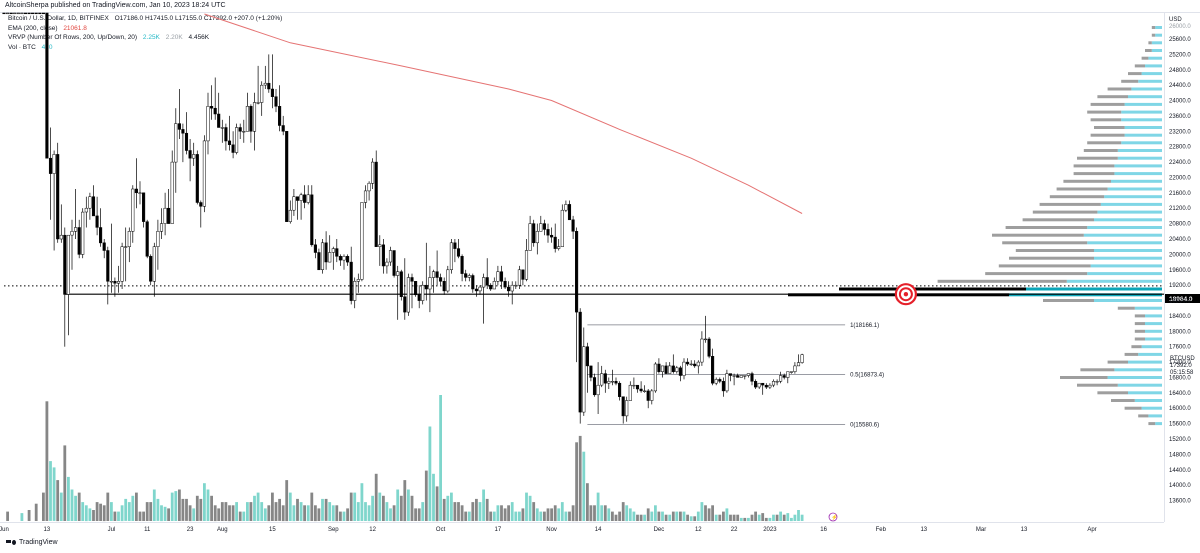 The width and height of the screenshot is (1200, 553). What do you see at coordinates (147, 29) in the screenshot?
I see `legend-ema-row: EMA (200, close) 21061.8` at bounding box center [147, 29].